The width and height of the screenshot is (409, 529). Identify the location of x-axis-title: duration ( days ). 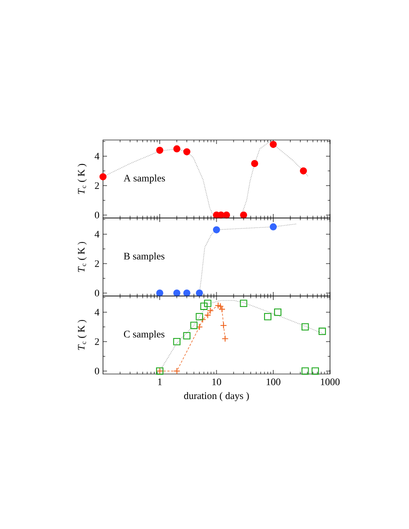
(216, 397).